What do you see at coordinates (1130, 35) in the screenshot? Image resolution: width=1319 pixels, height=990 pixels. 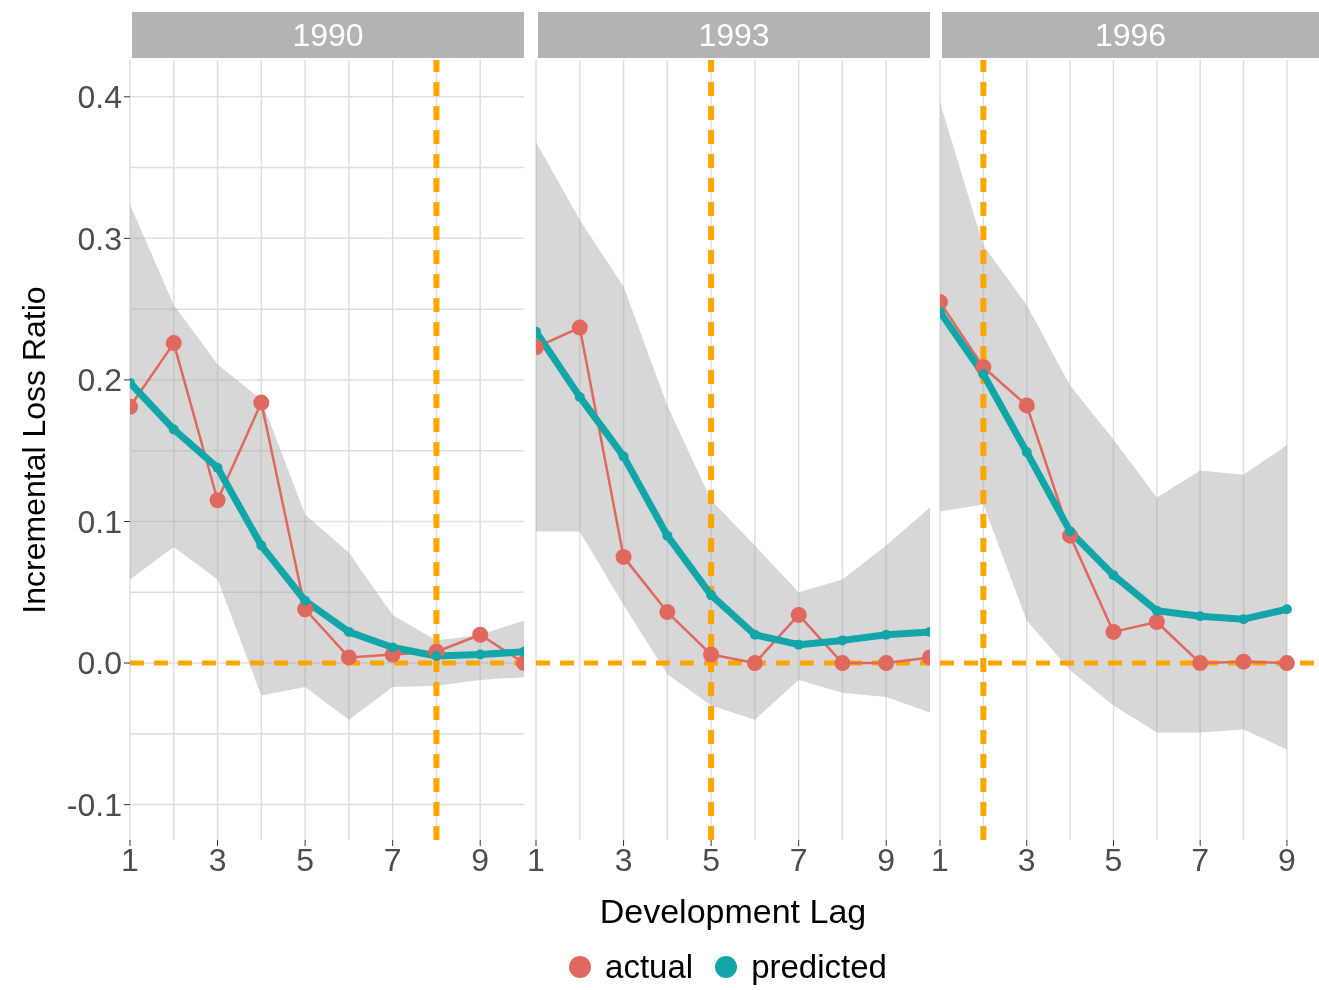 I see `chart-title: 1996` at bounding box center [1130, 35].